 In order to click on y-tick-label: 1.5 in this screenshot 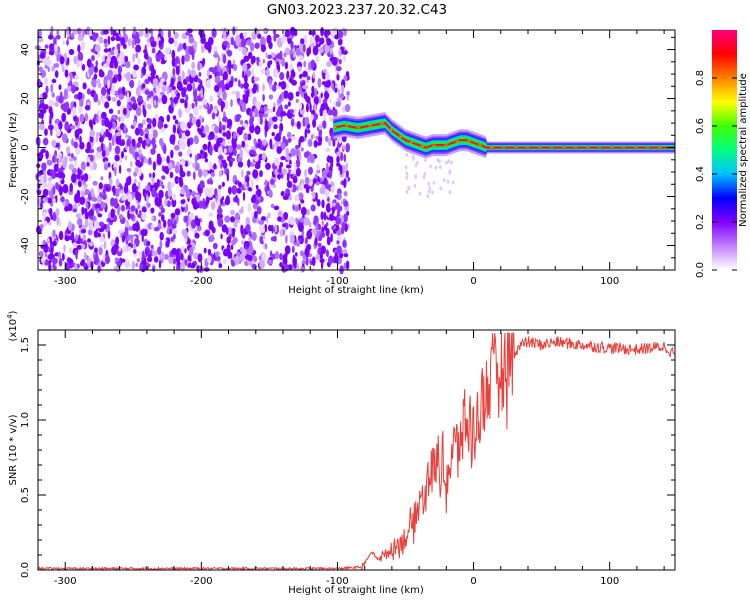, I will do `click(25, 345)`.